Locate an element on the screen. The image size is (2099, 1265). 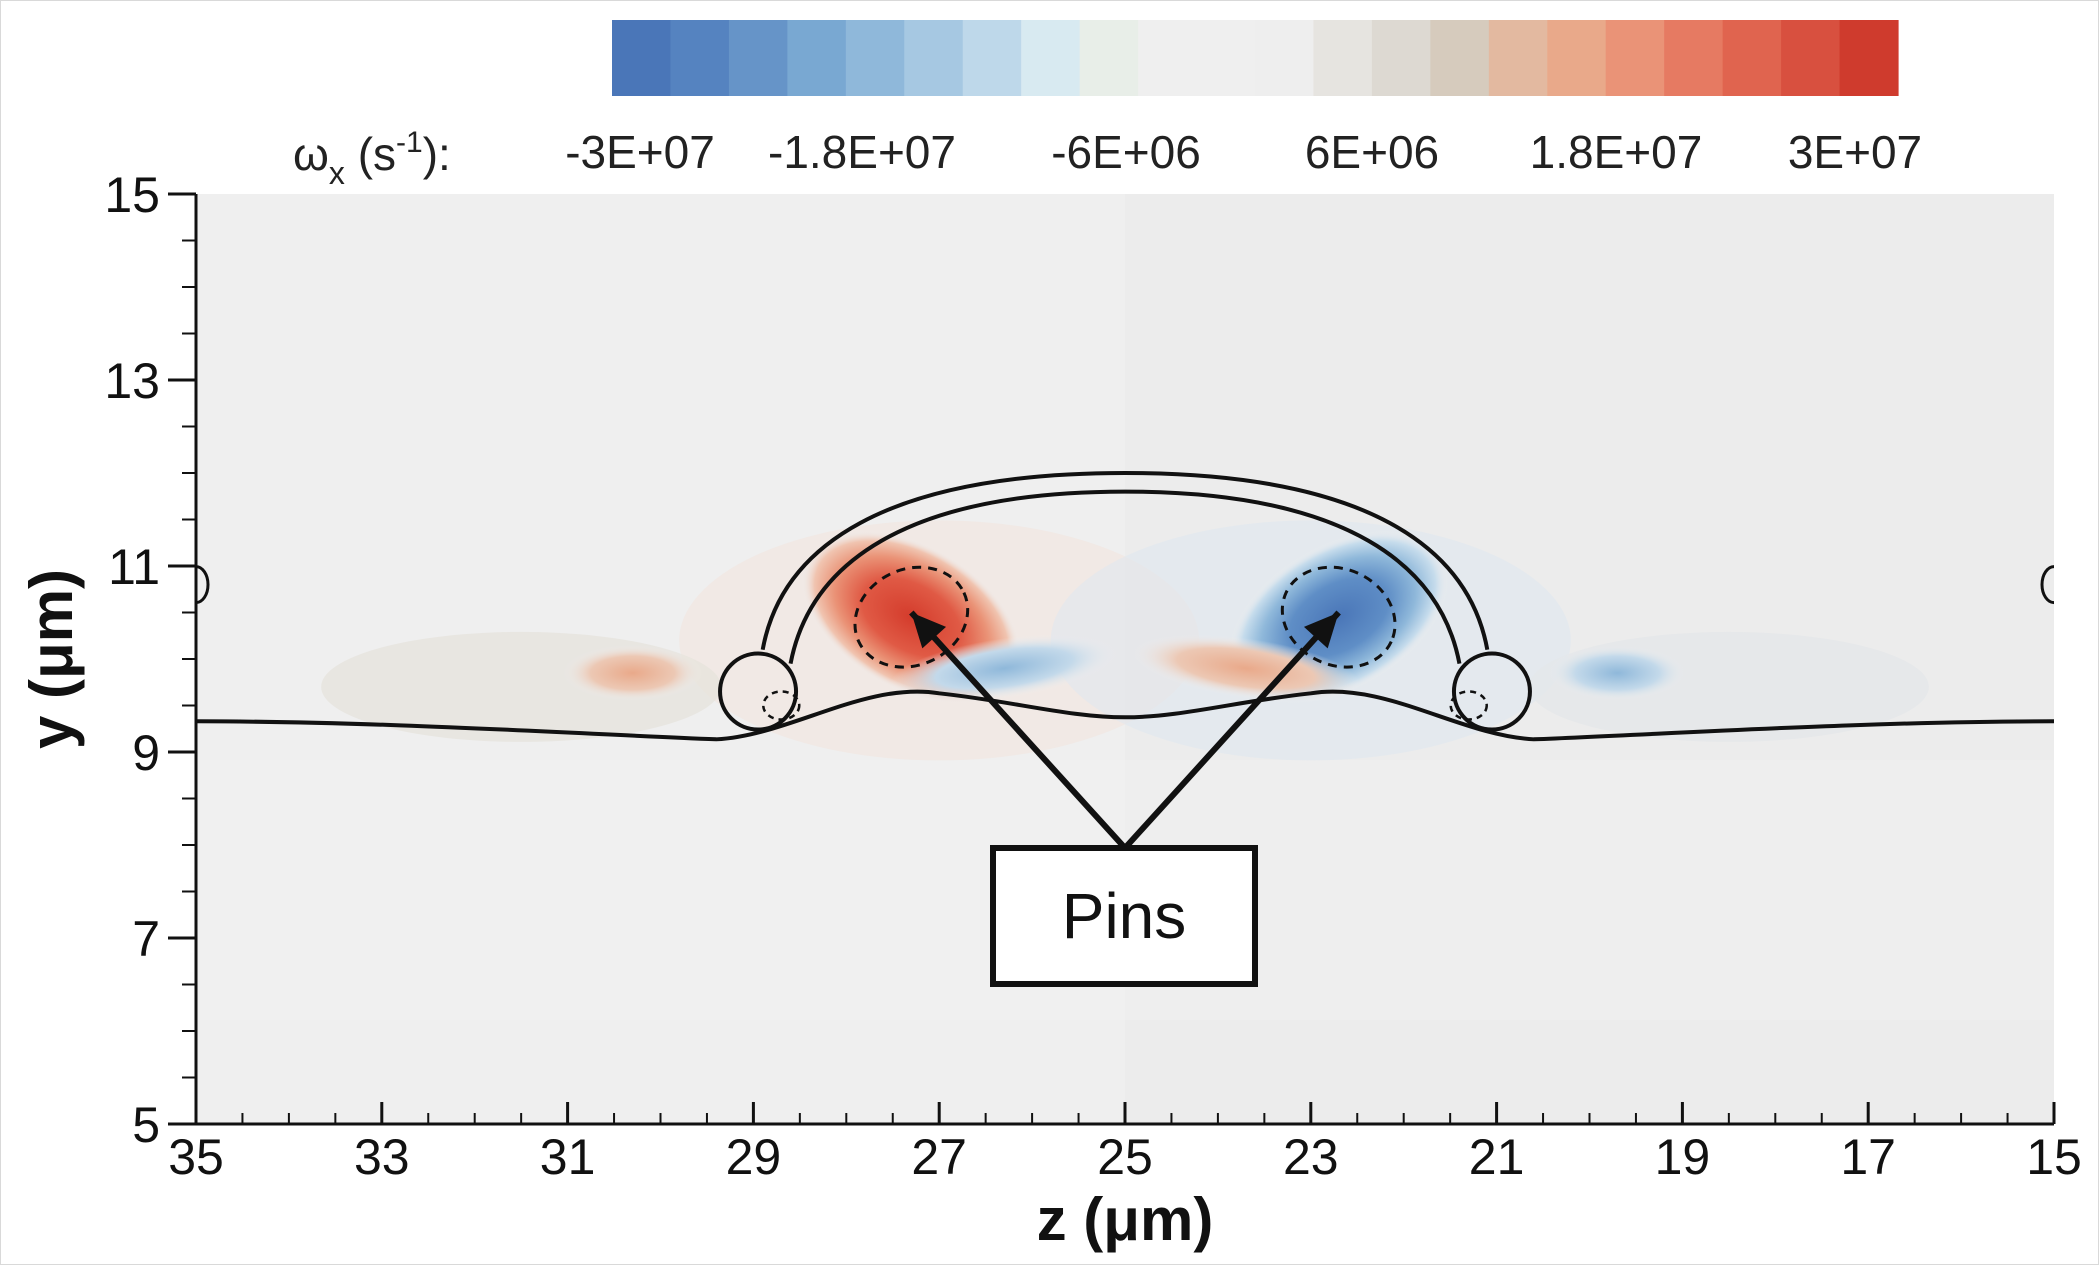
colorbar is located at coordinates (1255, 58).